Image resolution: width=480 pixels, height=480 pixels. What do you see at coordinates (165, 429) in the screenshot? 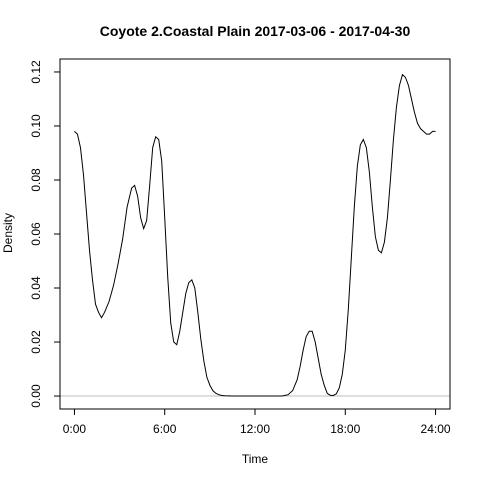
I see `x-tick-label-1: 6:00` at bounding box center [165, 429].